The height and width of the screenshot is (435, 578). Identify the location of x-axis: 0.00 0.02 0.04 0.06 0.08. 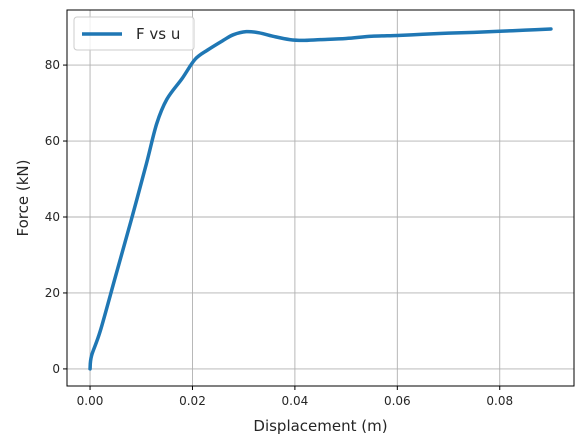
(295, 397).